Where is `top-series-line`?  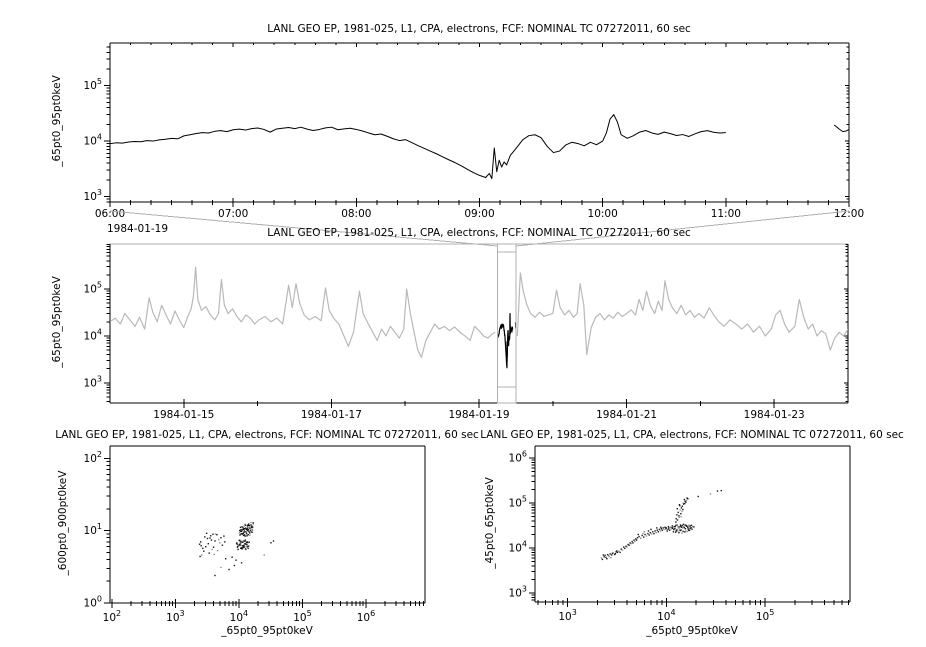 top-series-line is located at coordinates (841, 128).